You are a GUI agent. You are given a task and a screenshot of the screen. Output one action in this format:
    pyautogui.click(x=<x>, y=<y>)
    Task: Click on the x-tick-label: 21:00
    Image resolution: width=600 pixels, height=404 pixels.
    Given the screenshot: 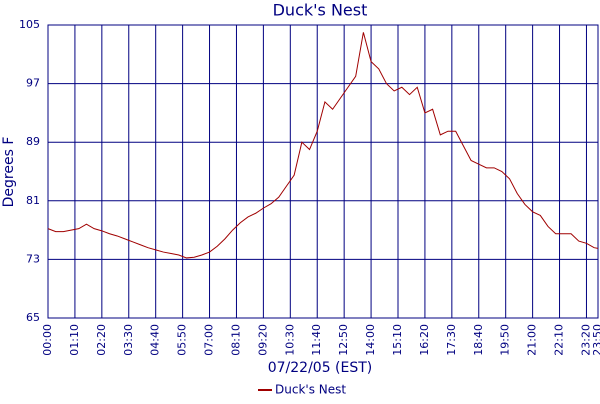 What is the action you would take?
    pyautogui.click(x=532, y=340)
    